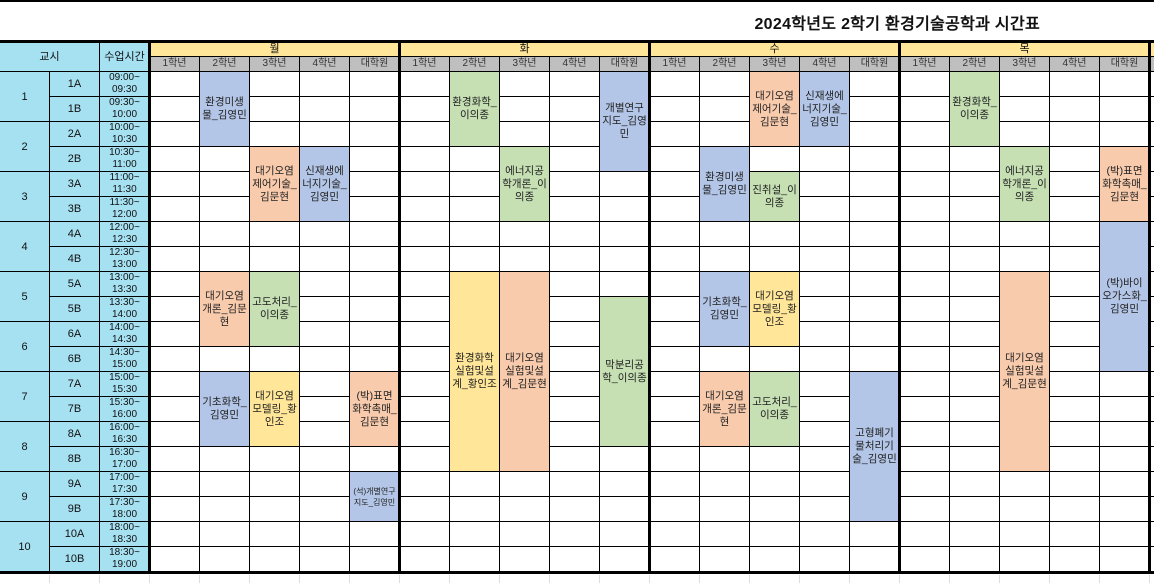 The width and height of the screenshot is (1154, 583). What do you see at coordinates (1124, 296) in the screenshot?
I see `class-block: (박)바이오가스화_김영민` at bounding box center [1124, 296].